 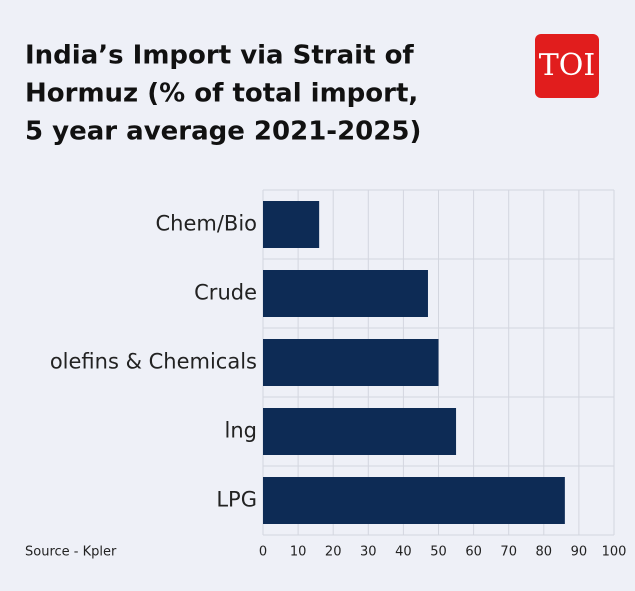 I want to click on logo: TOI, so click(x=567, y=65).